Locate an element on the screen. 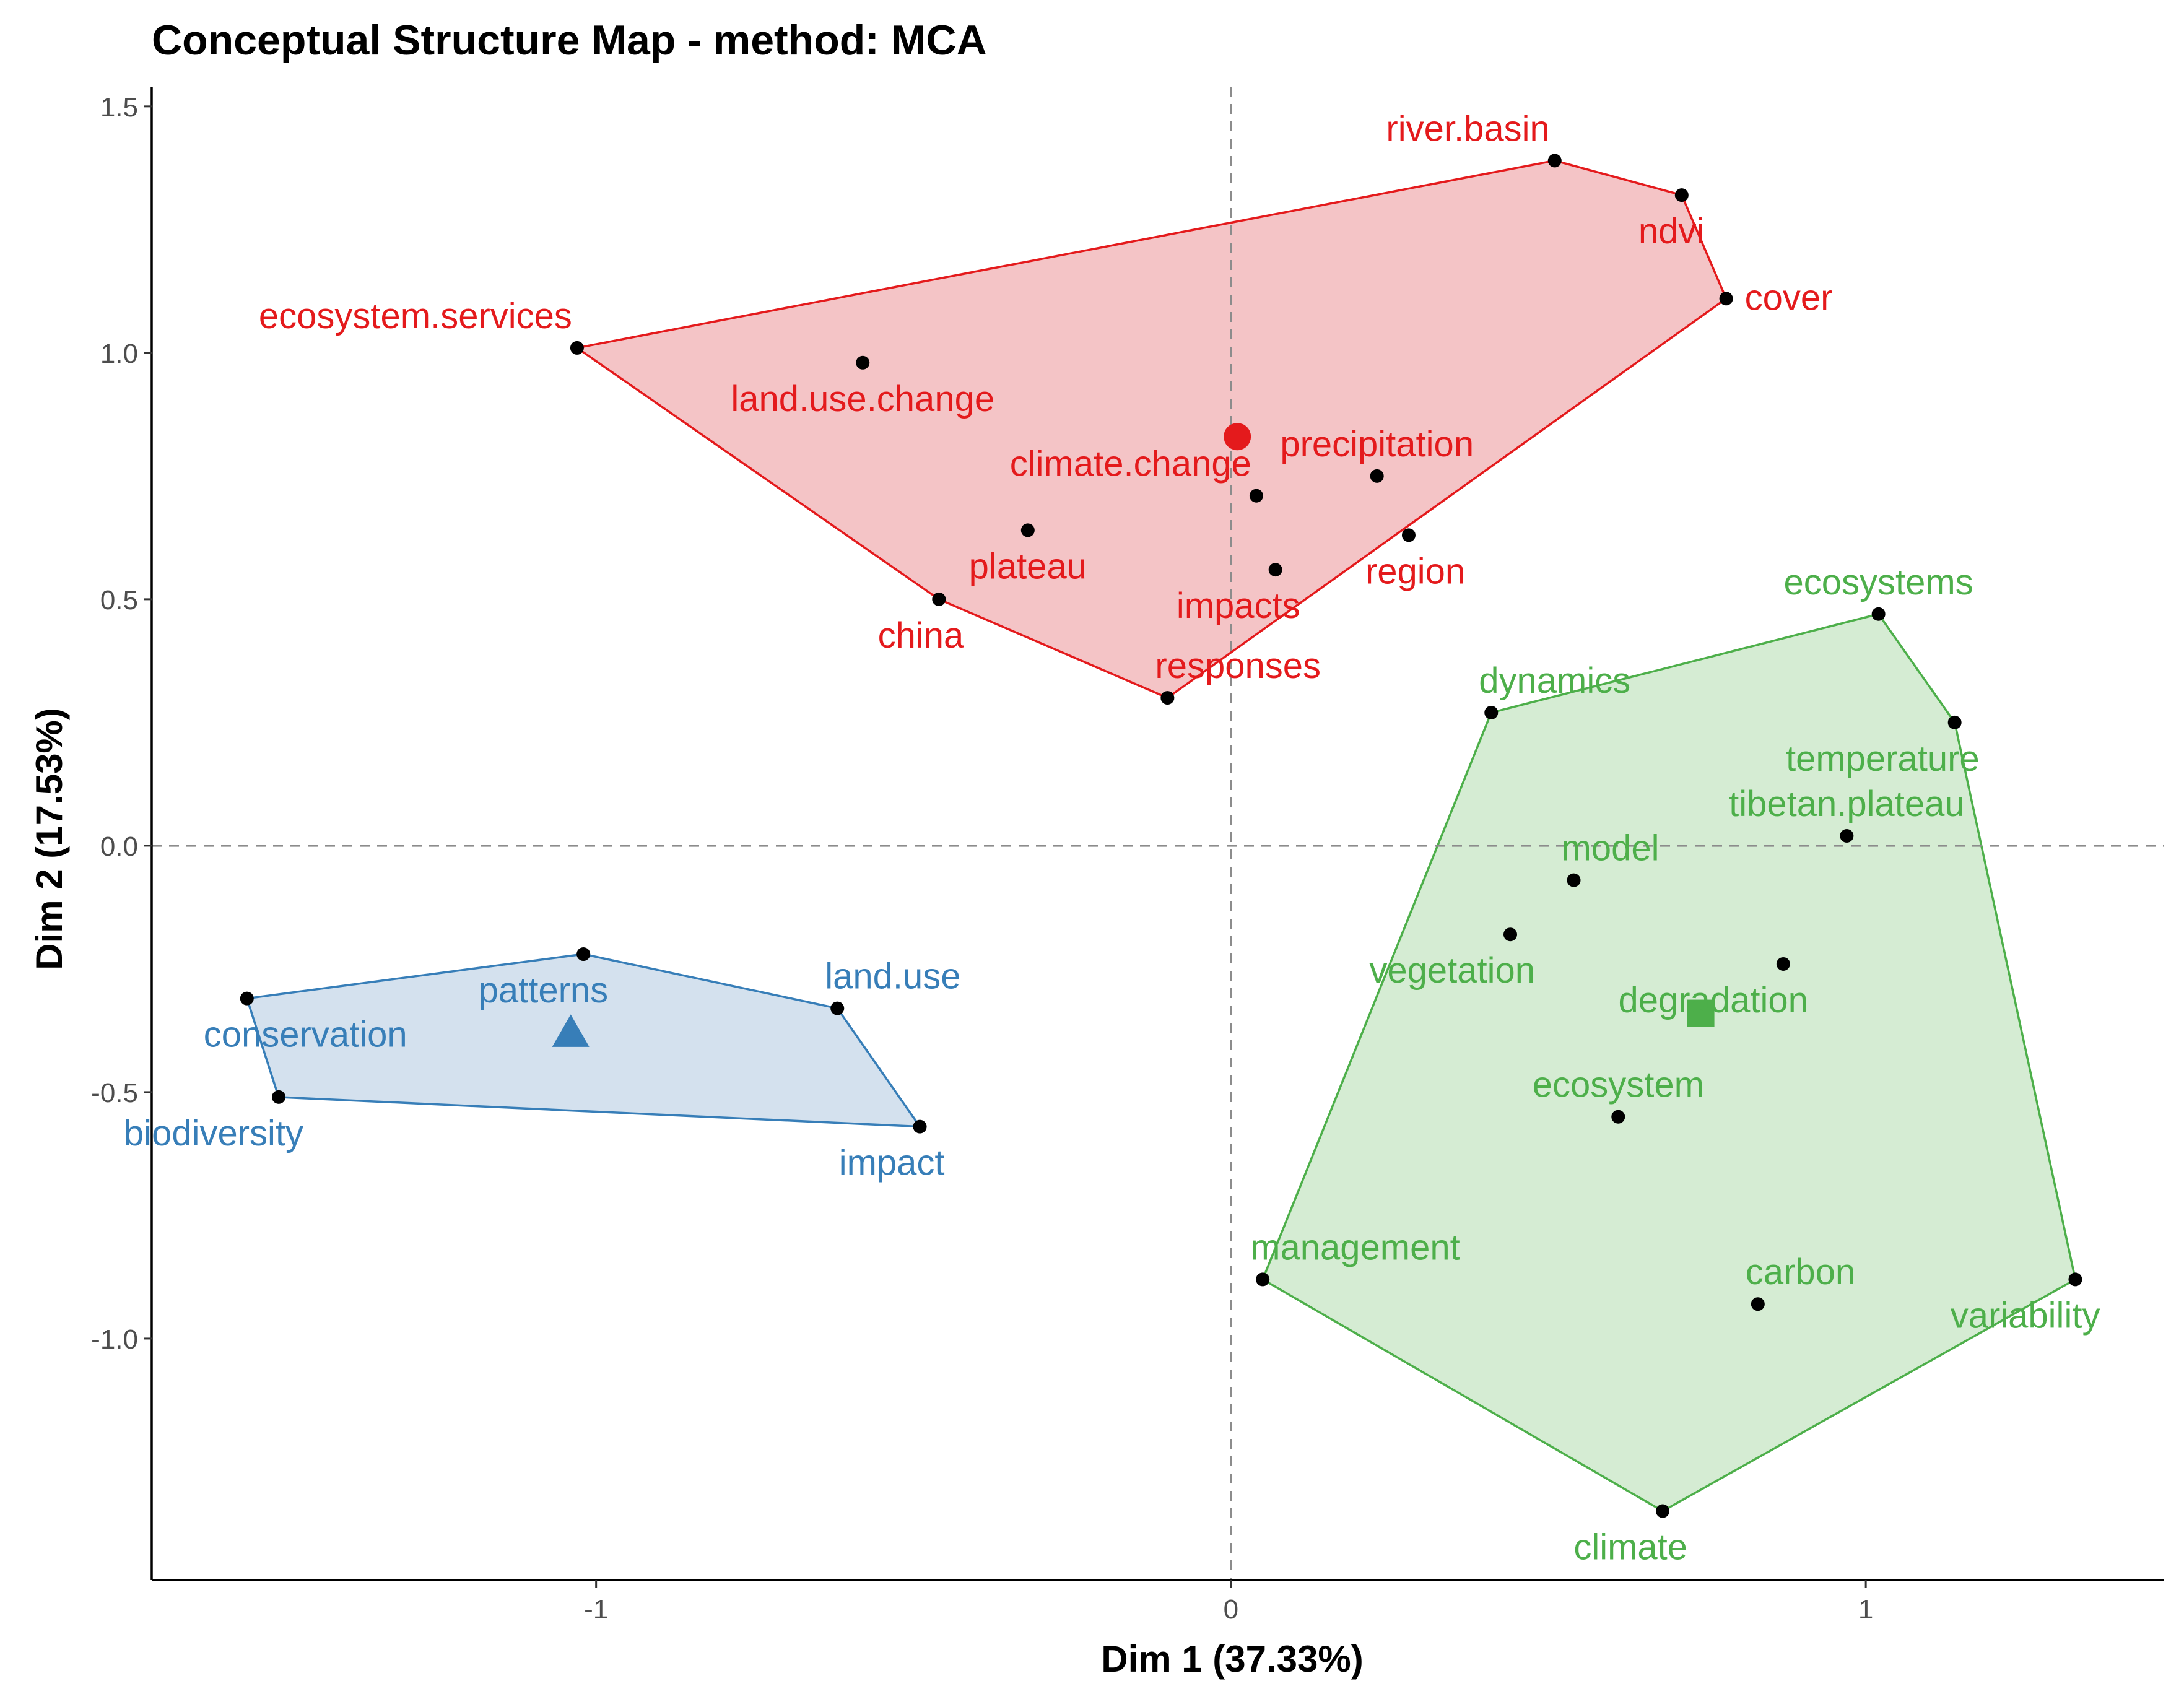 The image size is (2184, 1707). label-river-basin: river.basin is located at coordinates (1467, 128).